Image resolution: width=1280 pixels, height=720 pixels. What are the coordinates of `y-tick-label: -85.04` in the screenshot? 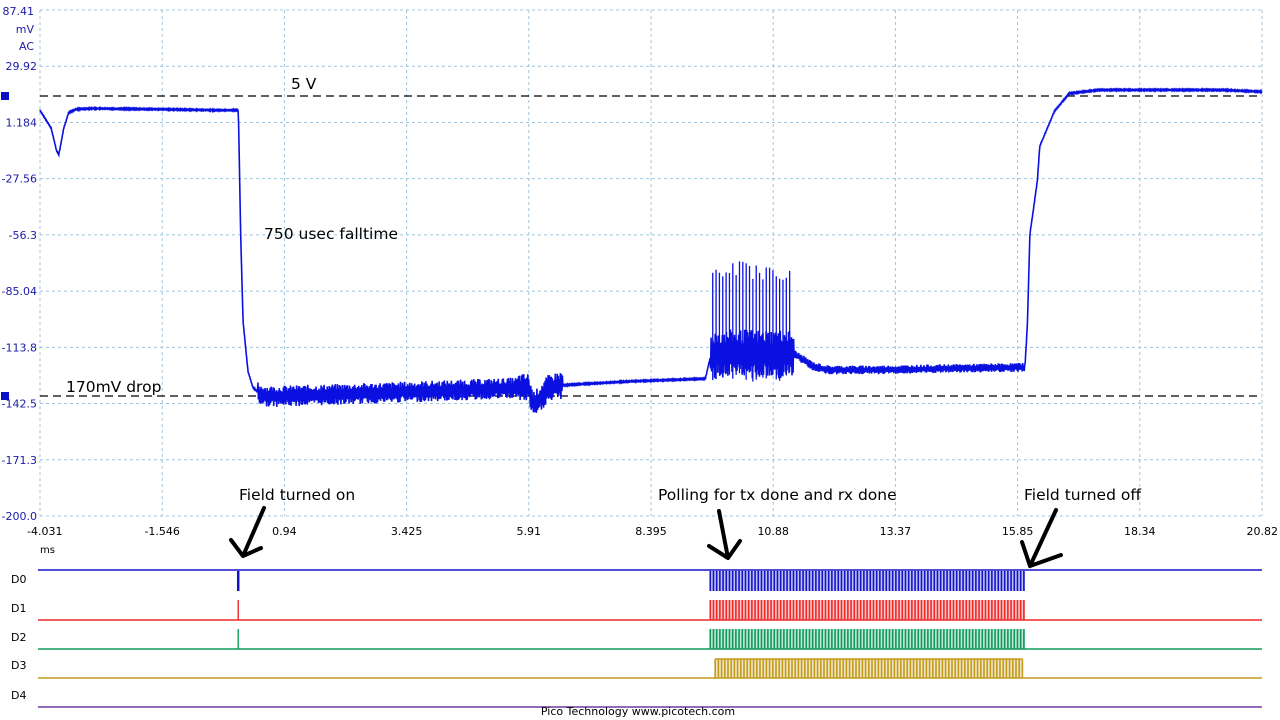 It's located at (19, 291).